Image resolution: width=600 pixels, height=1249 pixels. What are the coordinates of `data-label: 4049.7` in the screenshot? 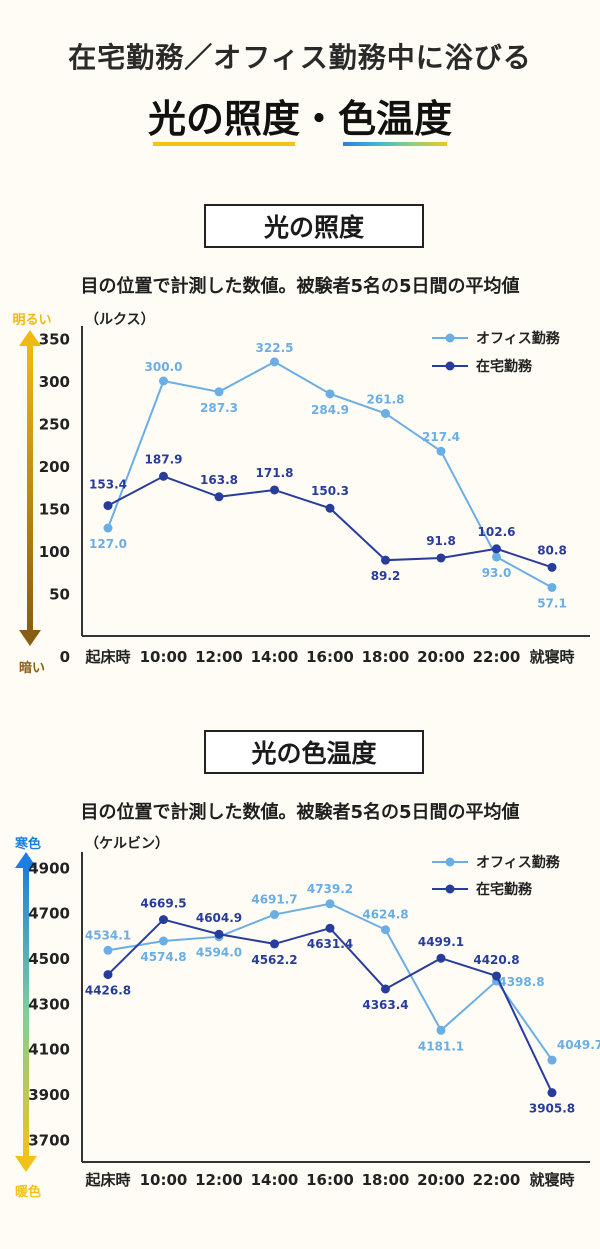 It's located at (578, 1045).